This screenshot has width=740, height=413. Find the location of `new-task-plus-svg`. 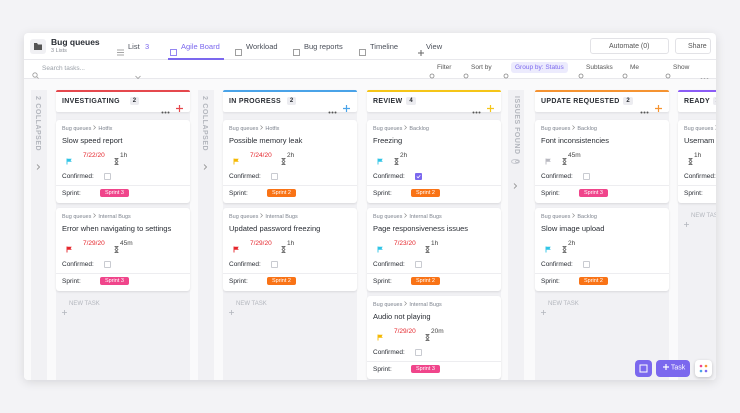

new-task-plus-svg is located at coordinates (231, 312).